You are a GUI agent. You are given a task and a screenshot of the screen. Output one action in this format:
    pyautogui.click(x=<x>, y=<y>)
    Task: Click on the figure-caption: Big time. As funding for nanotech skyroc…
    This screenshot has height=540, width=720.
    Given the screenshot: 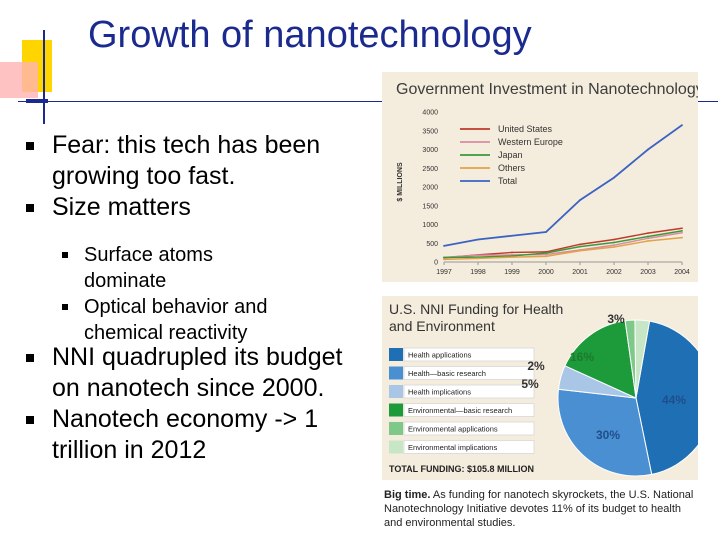 What is the action you would take?
    pyautogui.click(x=542, y=509)
    